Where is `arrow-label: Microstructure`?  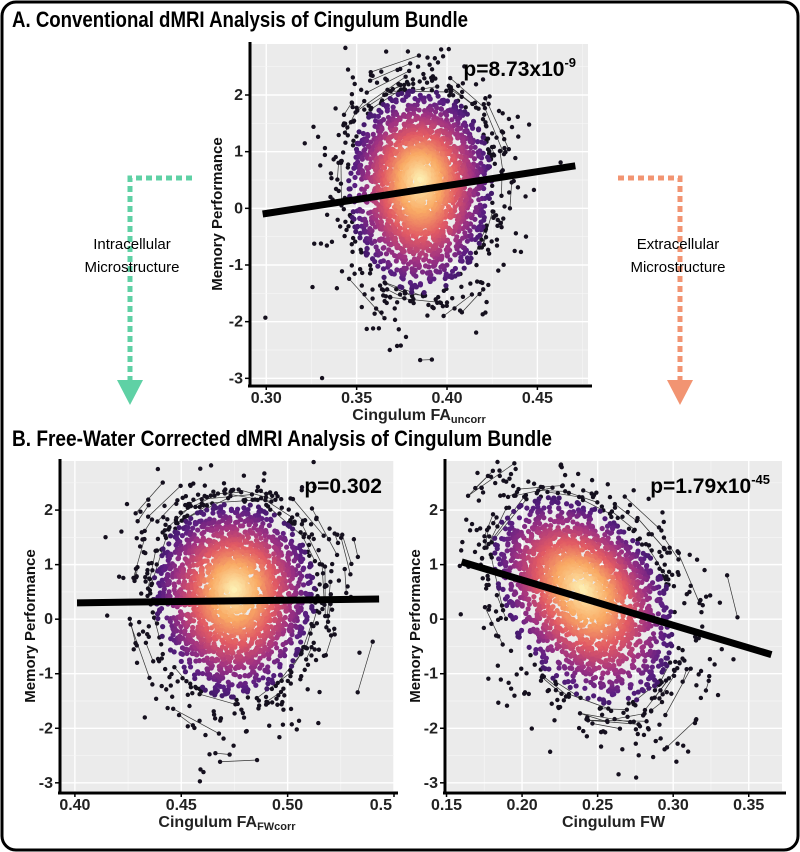 arrow-label: Microstructure is located at coordinates (677, 267).